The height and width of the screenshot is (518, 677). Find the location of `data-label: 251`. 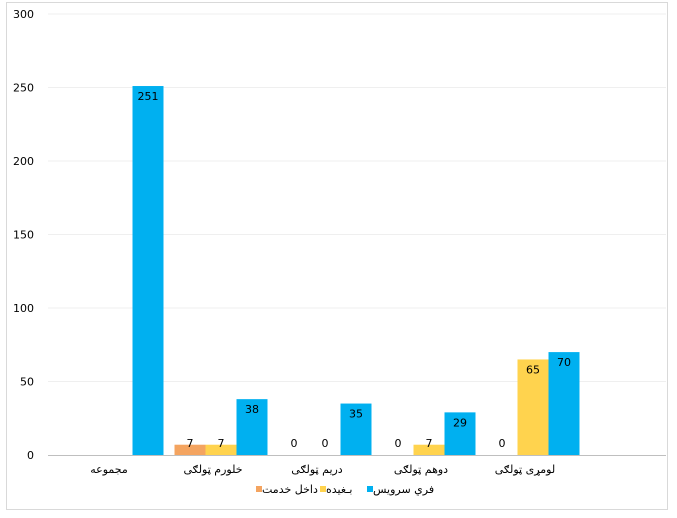

data-label: 251 is located at coordinates (148, 96).